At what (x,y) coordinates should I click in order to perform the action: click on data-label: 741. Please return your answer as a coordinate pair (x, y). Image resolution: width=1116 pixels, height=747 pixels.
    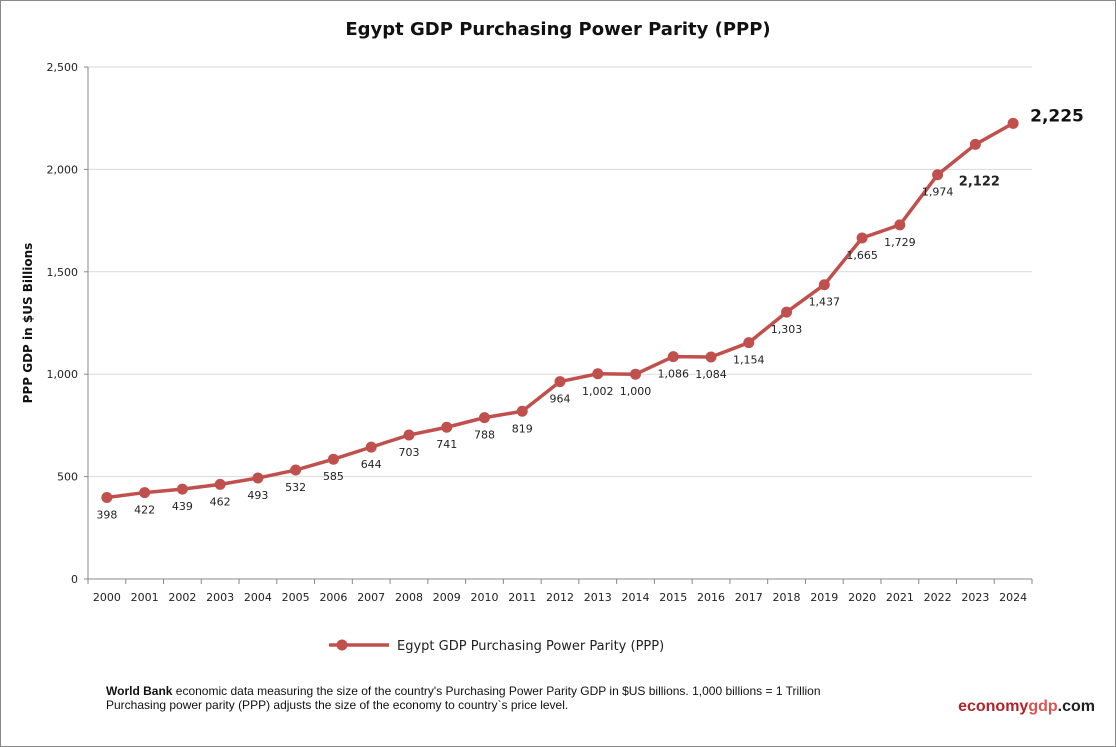
    Looking at the image, I should click on (446, 444).